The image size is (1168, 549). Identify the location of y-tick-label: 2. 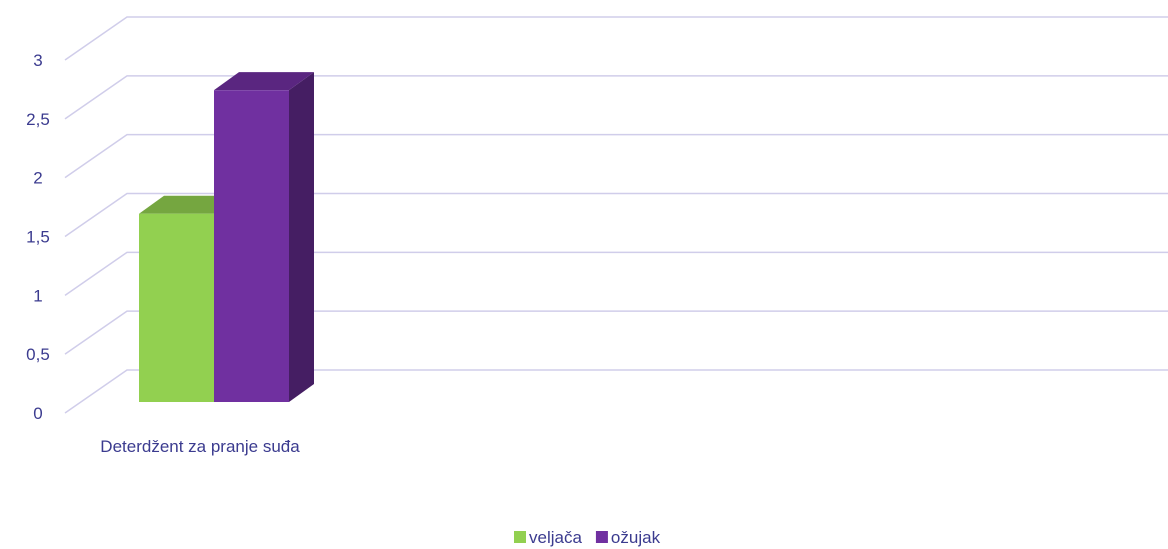
(37, 178).